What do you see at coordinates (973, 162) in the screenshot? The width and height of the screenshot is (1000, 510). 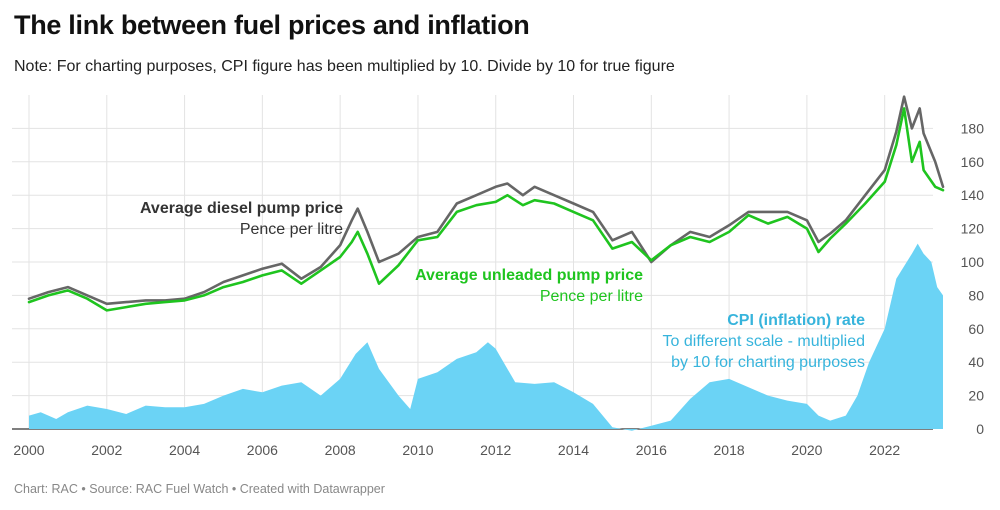 I see `y-tick-label: 160` at bounding box center [973, 162].